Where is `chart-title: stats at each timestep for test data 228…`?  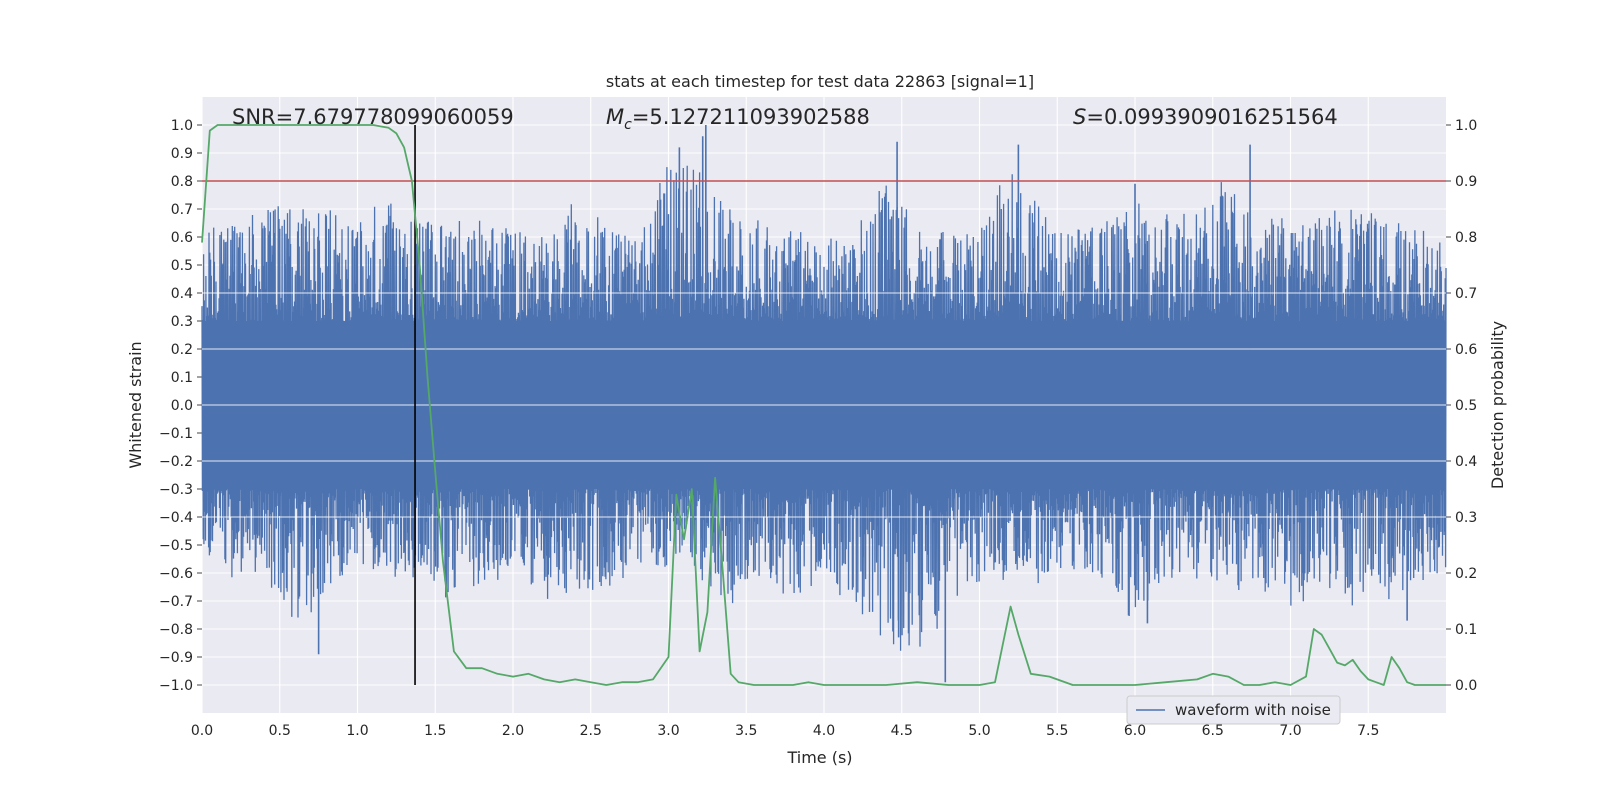 chart-title: stats at each timestep for test data 228… is located at coordinates (820, 81).